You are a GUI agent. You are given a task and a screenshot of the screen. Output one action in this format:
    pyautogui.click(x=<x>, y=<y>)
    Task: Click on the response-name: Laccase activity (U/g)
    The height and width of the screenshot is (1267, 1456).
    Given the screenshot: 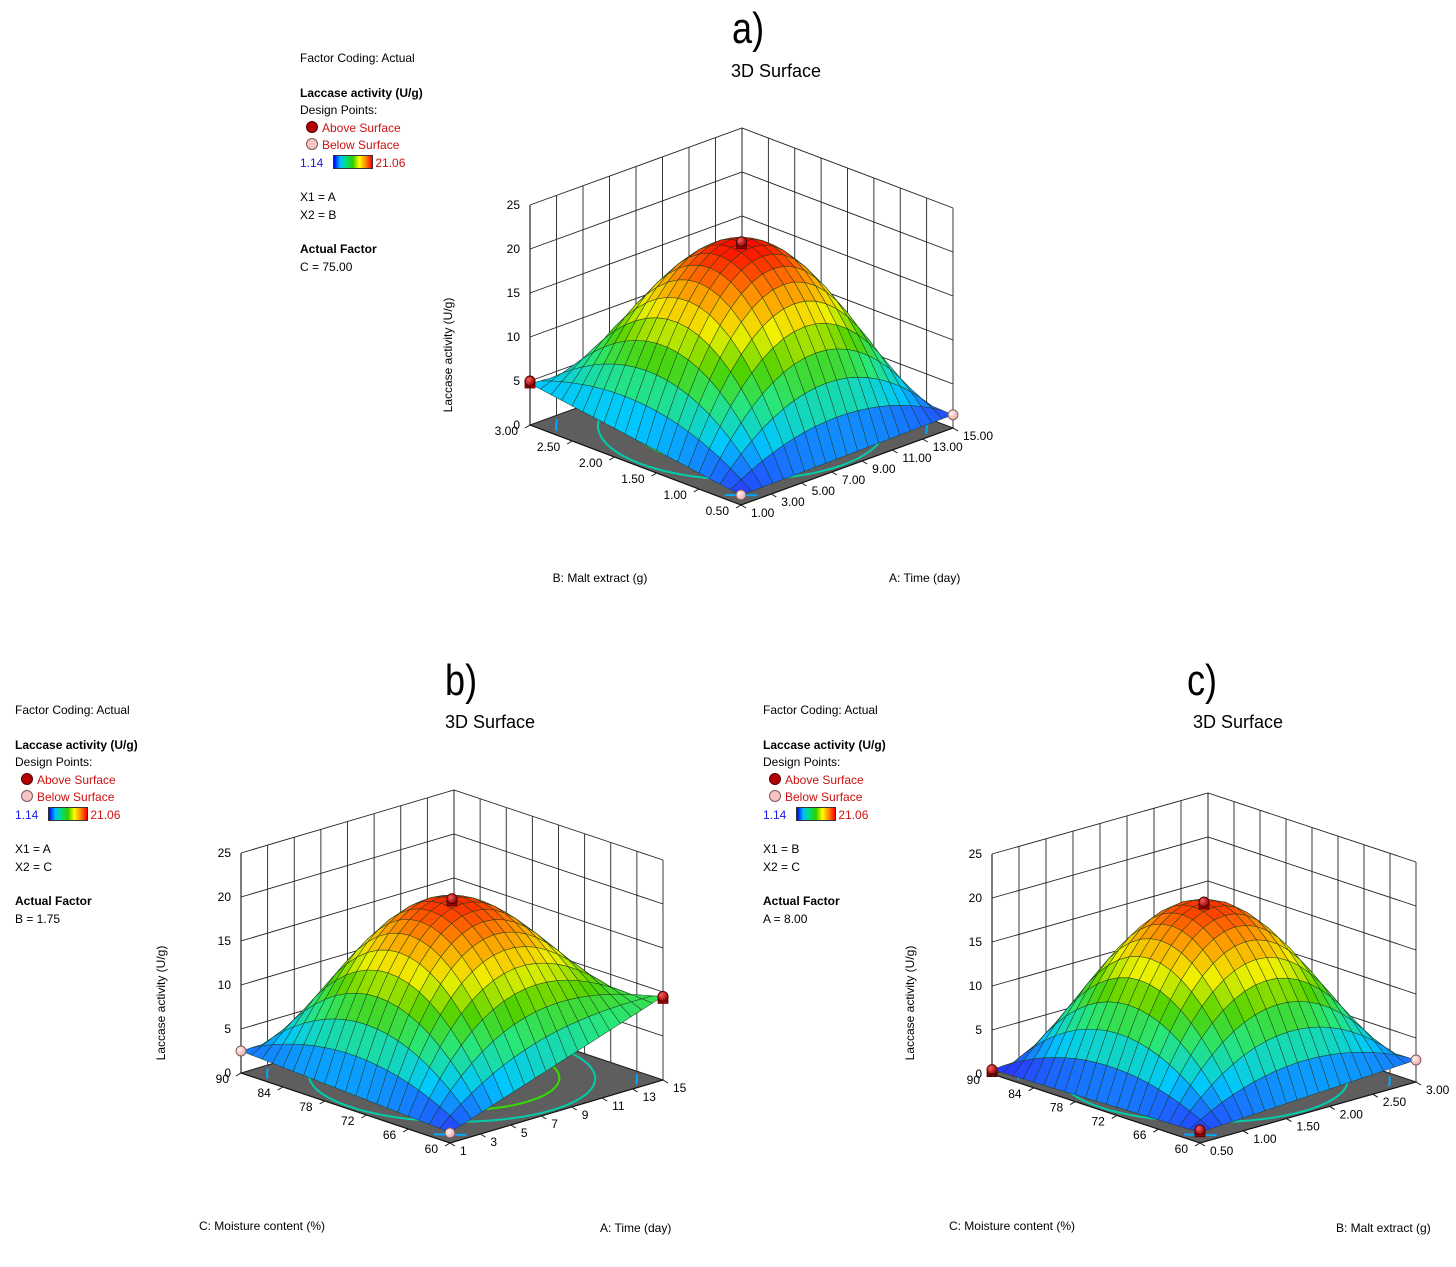 What is the action you would take?
    pyautogui.click(x=824, y=744)
    